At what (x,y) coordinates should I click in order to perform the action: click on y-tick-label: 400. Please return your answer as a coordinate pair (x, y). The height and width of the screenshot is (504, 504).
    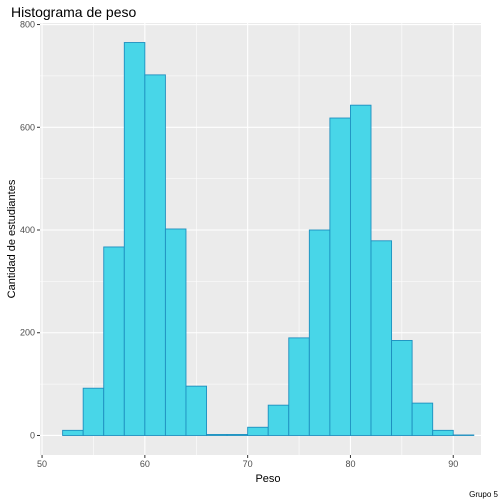
    Looking at the image, I should click on (27, 230).